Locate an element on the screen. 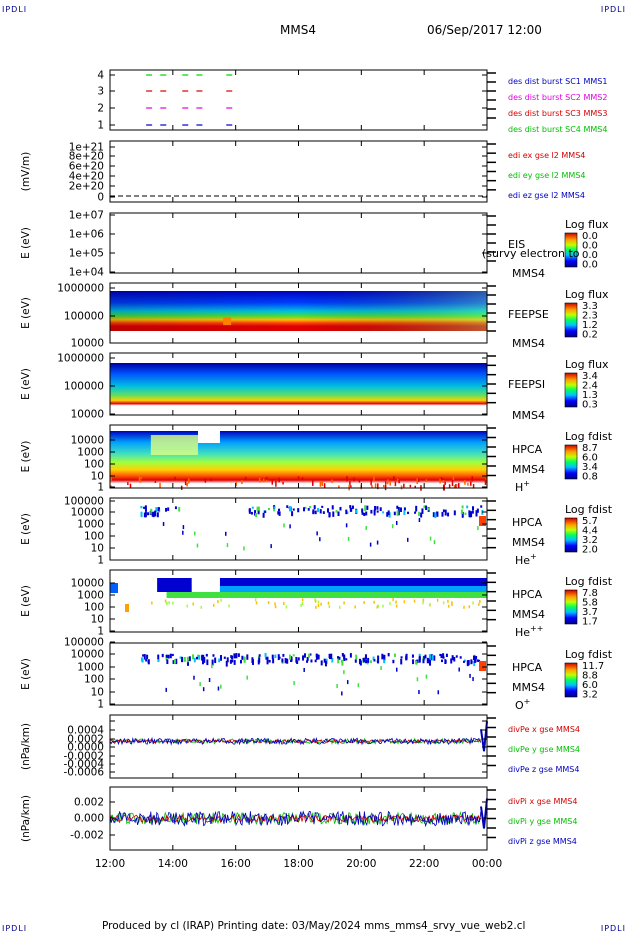 This screenshot has width=630, height=934. legend-entry: edi ey gse l2 MMS4 is located at coordinates (547, 175).